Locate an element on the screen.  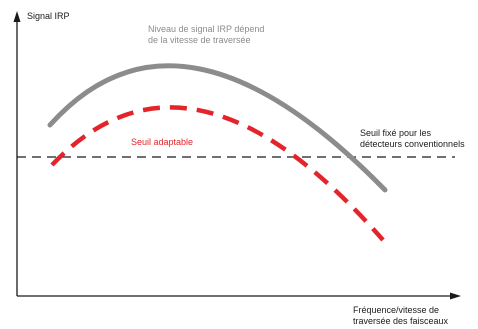
x-axis-label-line1: Fréquence/vitesse de is located at coordinates (396, 310).